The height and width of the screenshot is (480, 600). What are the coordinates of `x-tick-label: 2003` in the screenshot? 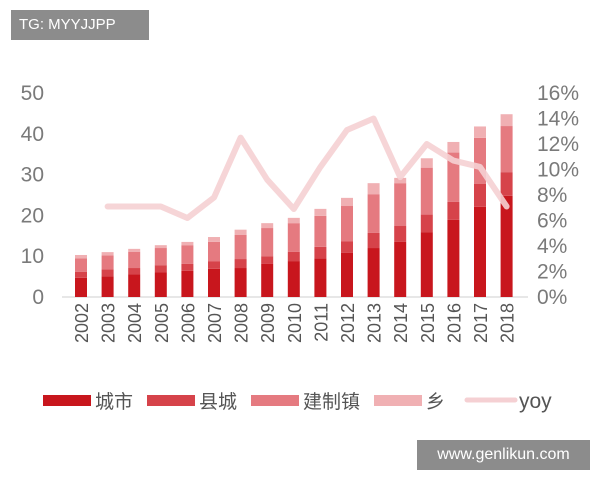 It's located at (109, 323).